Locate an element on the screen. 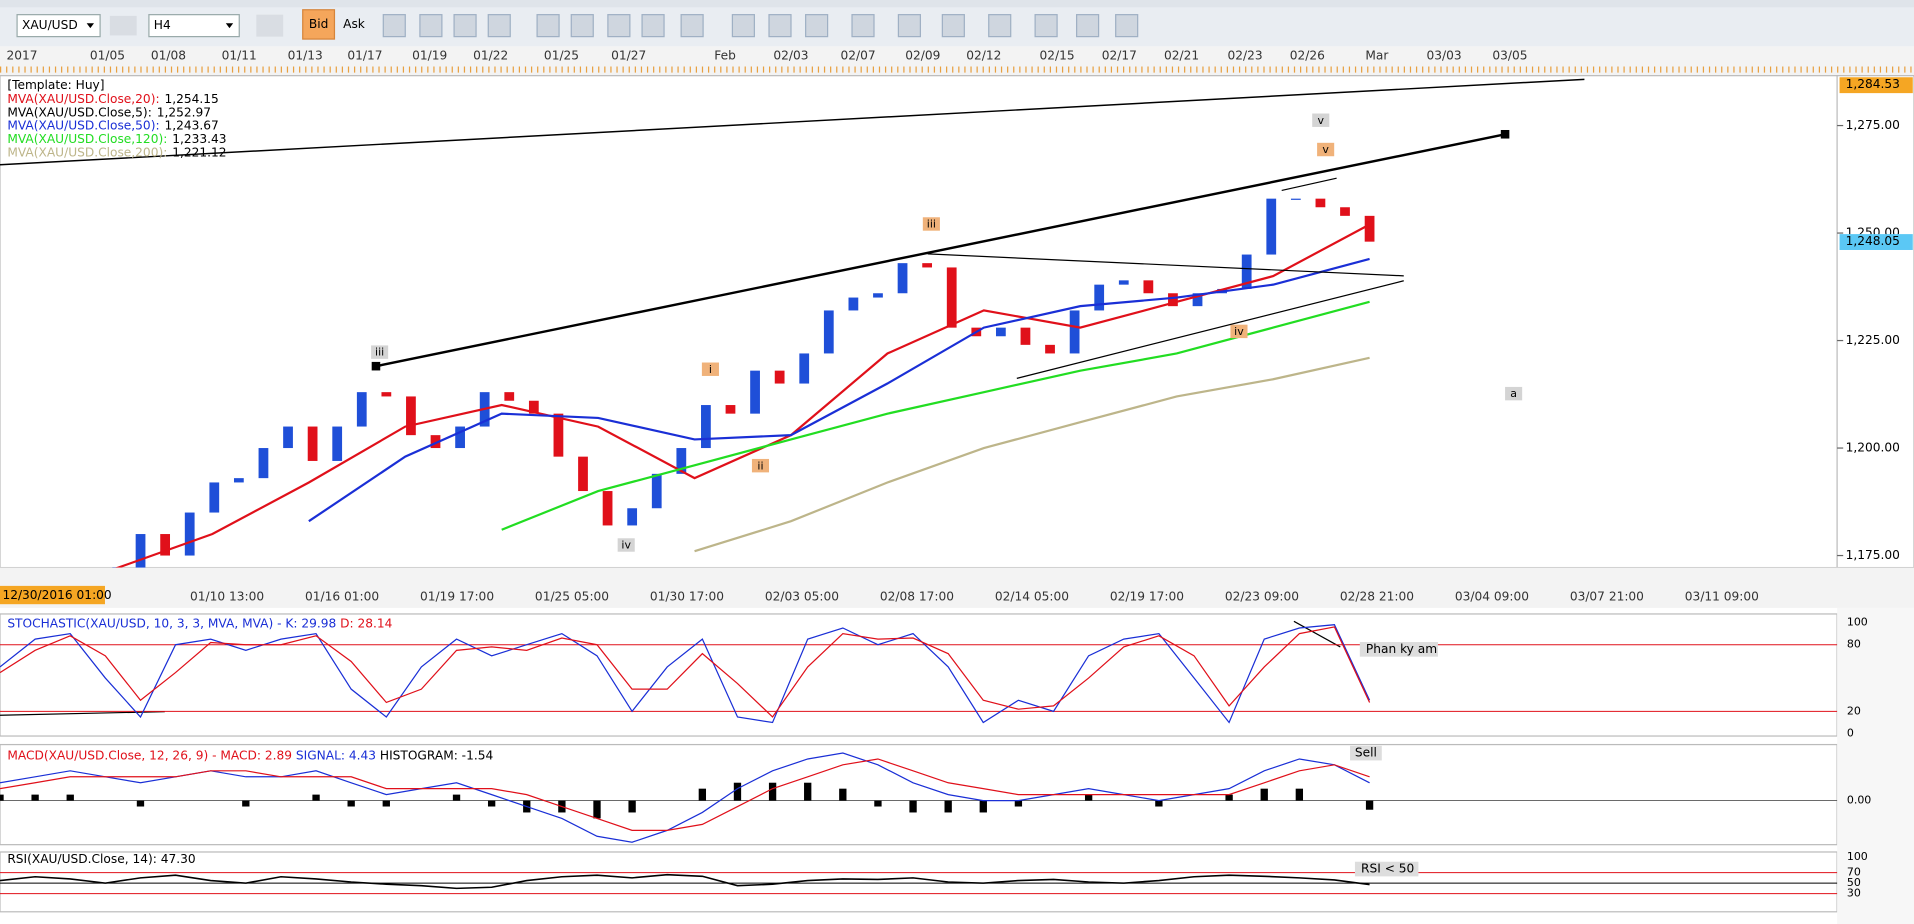 The image size is (1914, 924). time-label: 02/19 17:00 is located at coordinates (1147, 596).